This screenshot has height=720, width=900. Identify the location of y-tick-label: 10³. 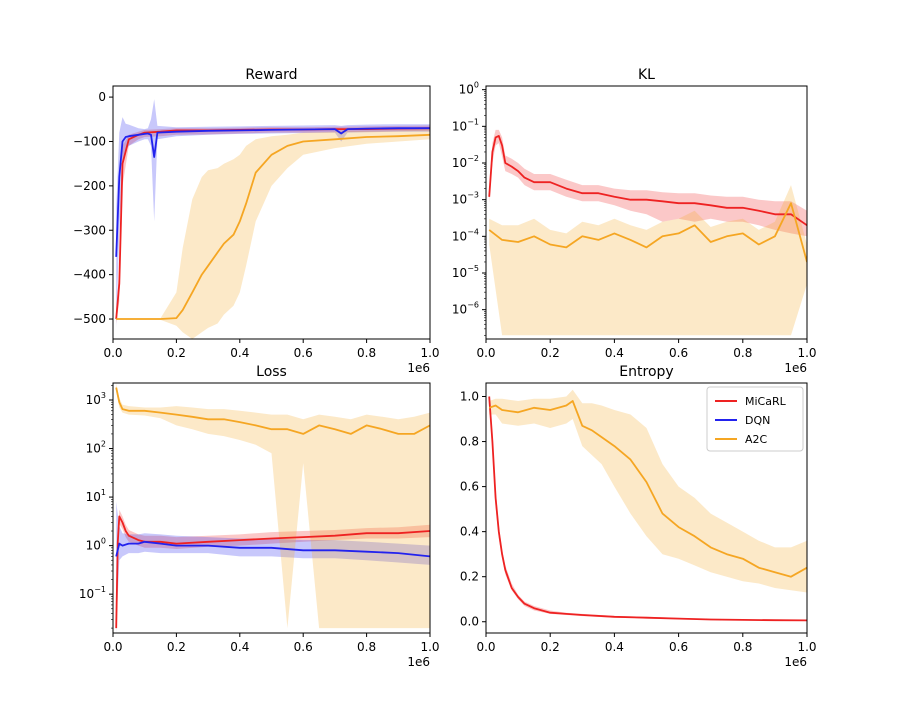
(96, 399).